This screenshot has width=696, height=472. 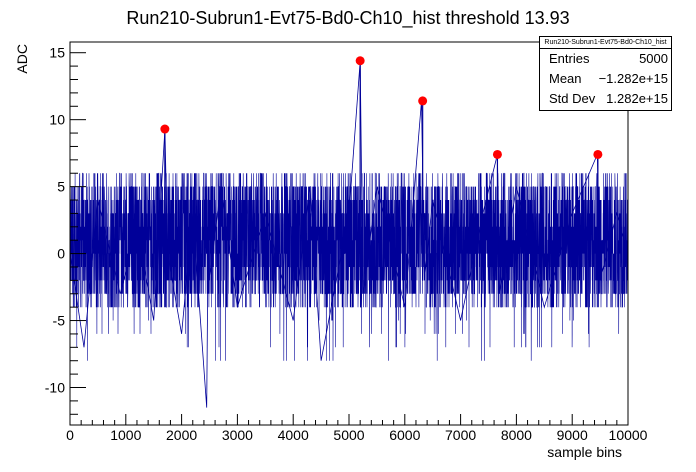 I want to click on x-tick-label: 0, so click(x=70, y=435).